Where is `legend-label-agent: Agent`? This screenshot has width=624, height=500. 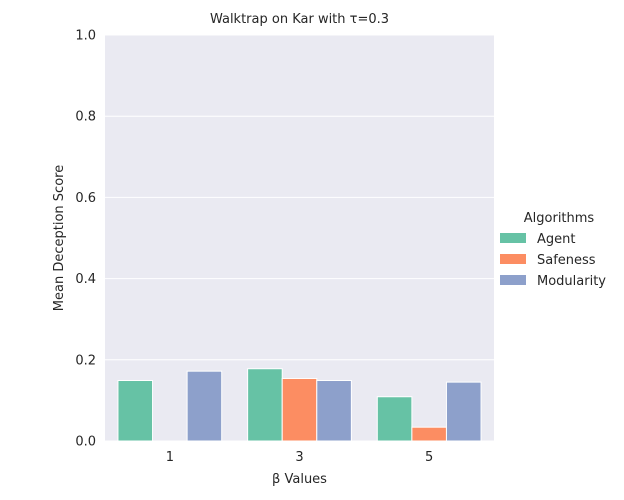 legend-label-agent: Agent is located at coordinates (556, 239).